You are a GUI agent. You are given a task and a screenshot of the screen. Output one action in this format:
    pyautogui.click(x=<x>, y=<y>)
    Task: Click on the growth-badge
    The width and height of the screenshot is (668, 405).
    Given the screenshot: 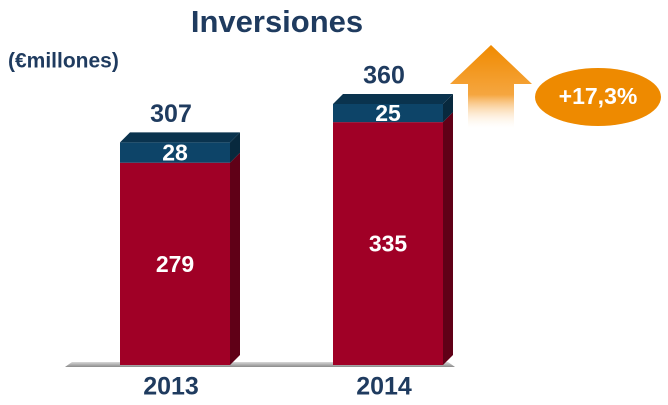 What is the action you would take?
    pyautogui.click(x=598, y=97)
    